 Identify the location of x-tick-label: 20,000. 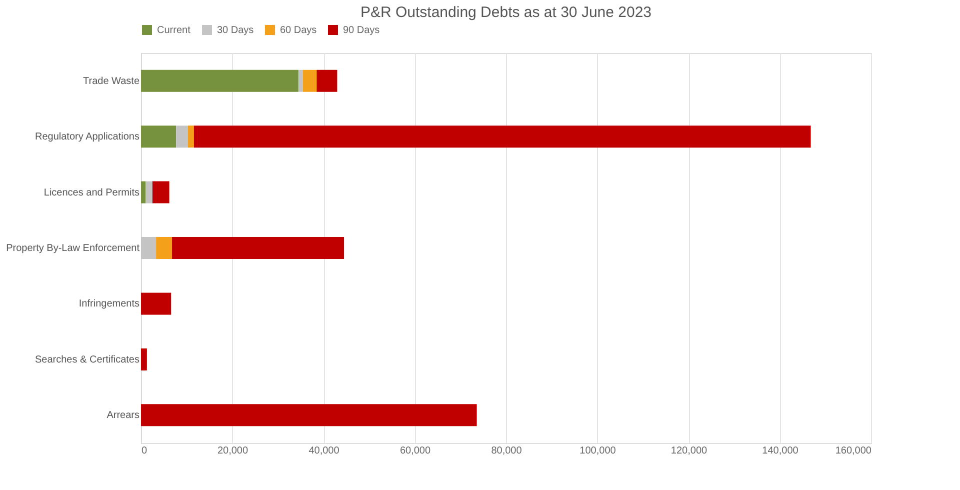
(232, 451).